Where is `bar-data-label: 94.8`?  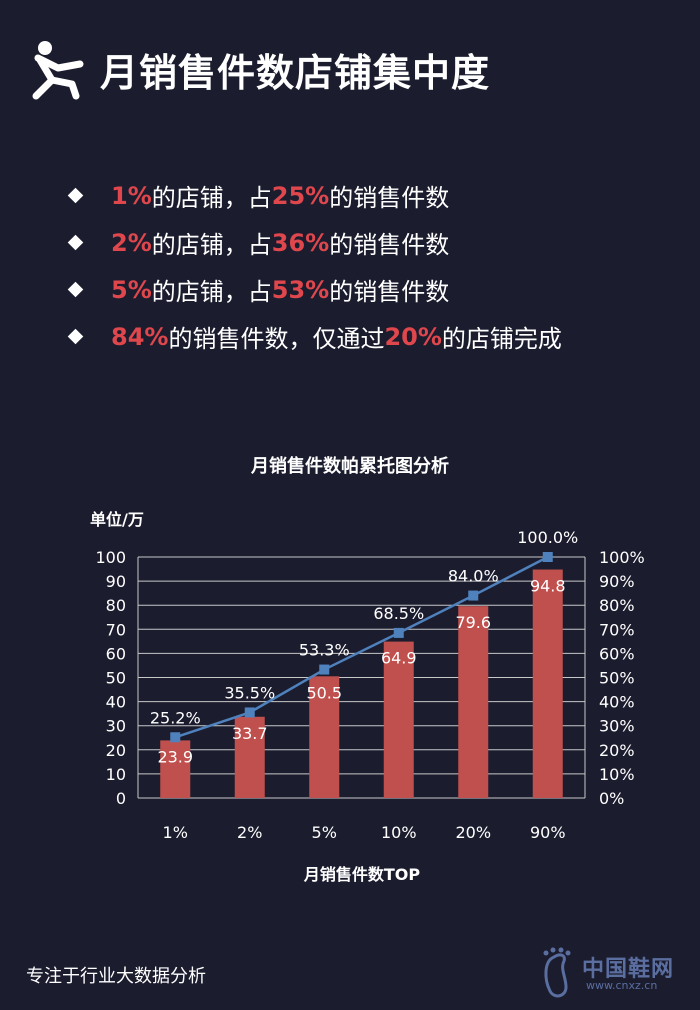 bar-data-label: 94.8 is located at coordinates (548, 586).